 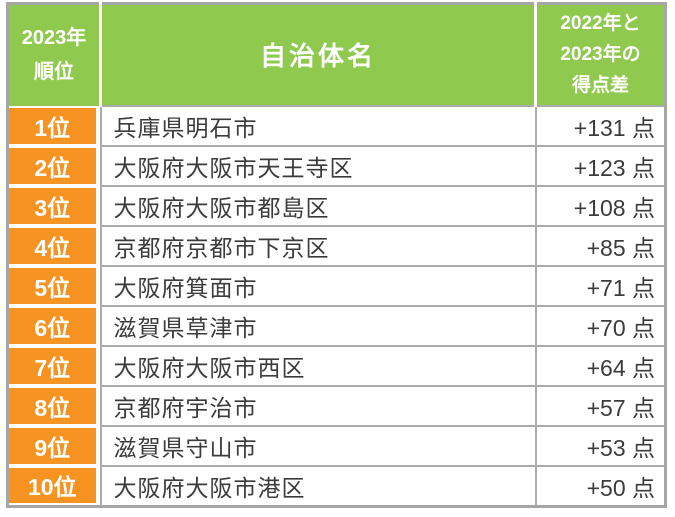 I want to click on header-rank-2023: 2023年 順位, so click(x=54, y=54).